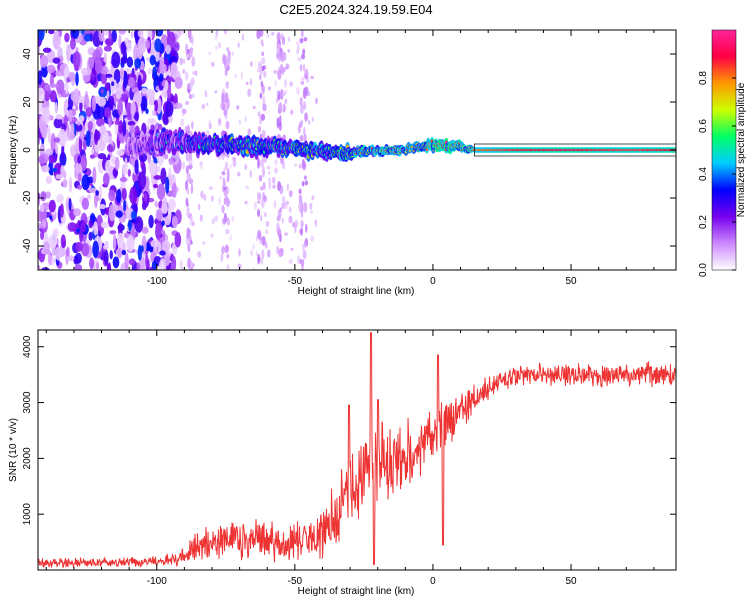  Describe the element at coordinates (571, 581) in the screenshot. I see `x-tick-label: 50` at that location.